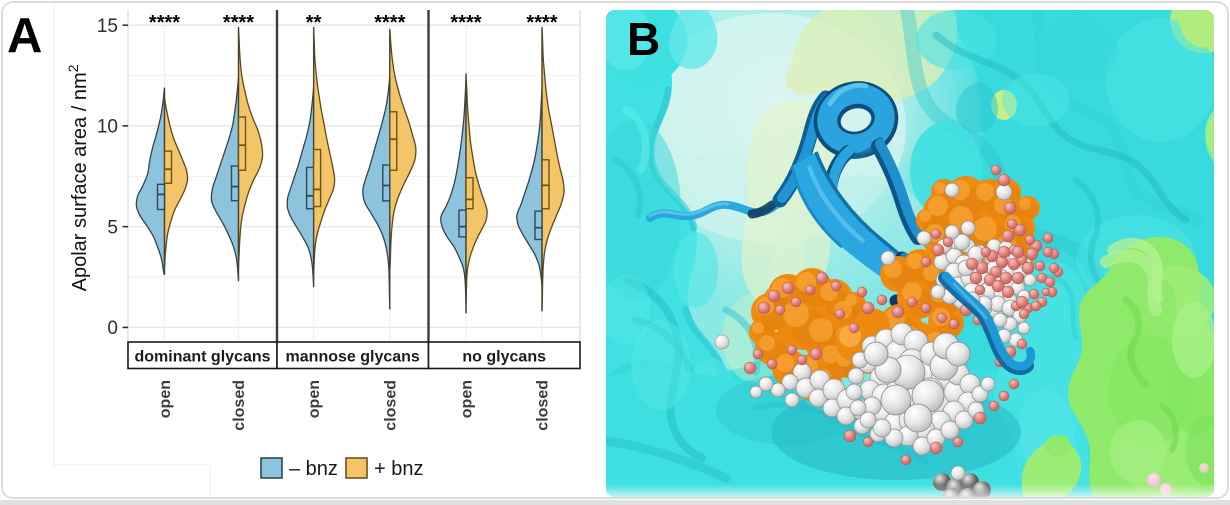 This screenshot has width=1230, height=505. What do you see at coordinates (398, 469) in the screenshot?
I see `svg-text: + bnz` at bounding box center [398, 469].